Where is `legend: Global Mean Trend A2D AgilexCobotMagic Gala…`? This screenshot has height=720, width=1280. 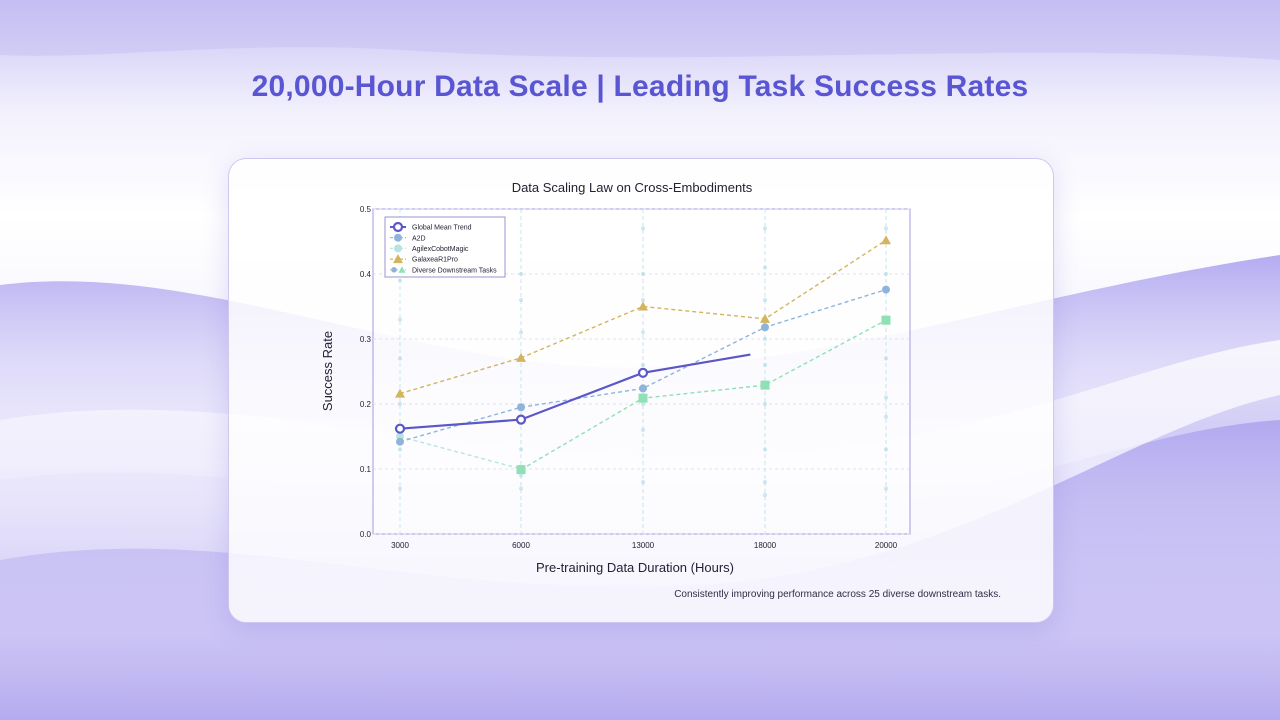 legend: Global Mean Trend A2D AgilexCobotMagic Gala… is located at coordinates (445, 247).